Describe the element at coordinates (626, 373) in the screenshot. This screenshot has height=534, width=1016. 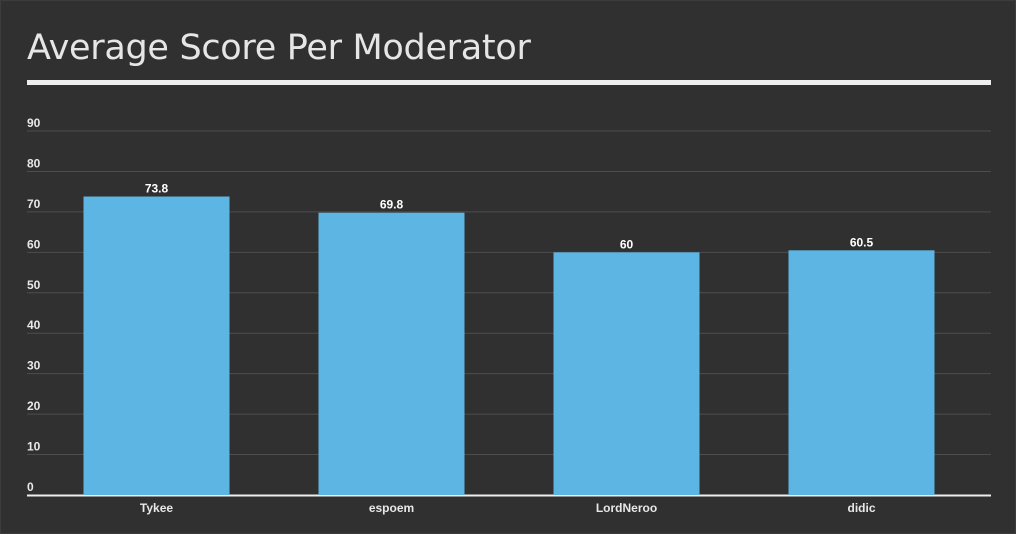
I see `bar-lordneroo` at that location.